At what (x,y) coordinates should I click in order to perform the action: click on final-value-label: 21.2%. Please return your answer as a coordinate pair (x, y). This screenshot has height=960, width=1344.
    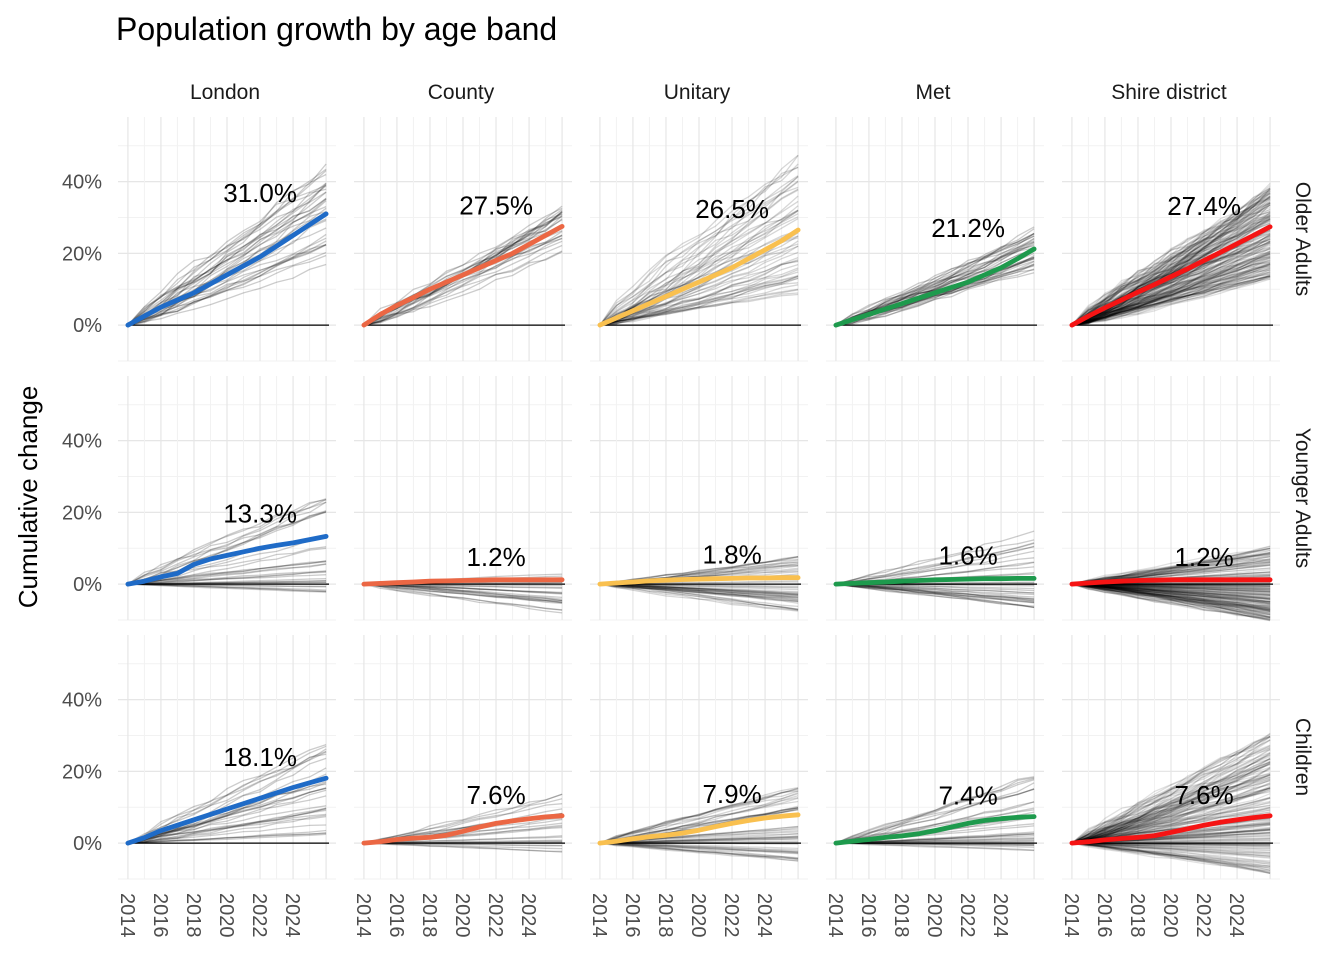
    Looking at the image, I should click on (968, 228).